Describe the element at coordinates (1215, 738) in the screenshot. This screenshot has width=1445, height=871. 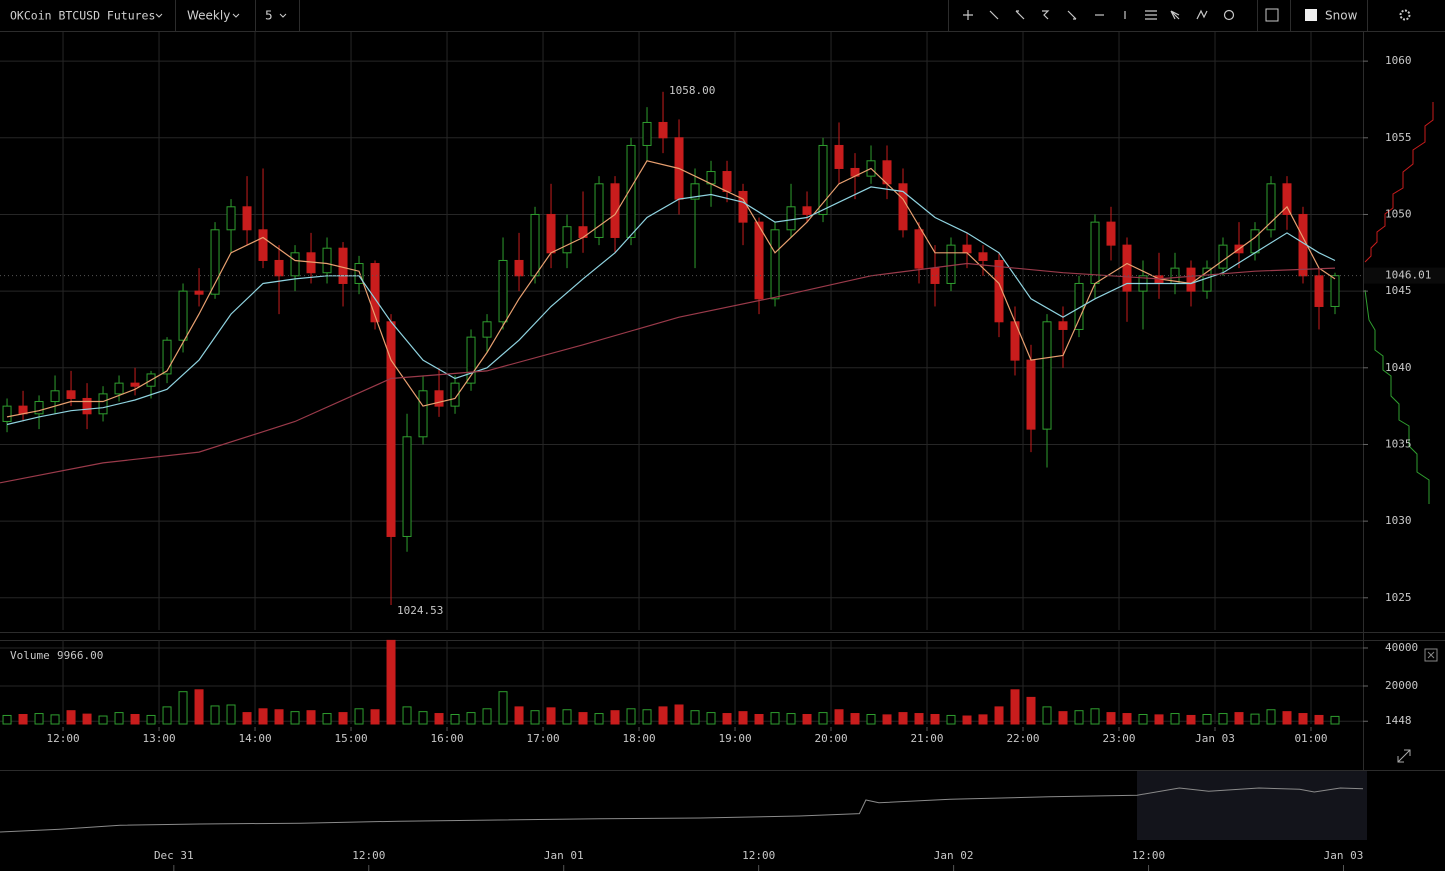
I see `x-tick-label: Jan 03` at that location.